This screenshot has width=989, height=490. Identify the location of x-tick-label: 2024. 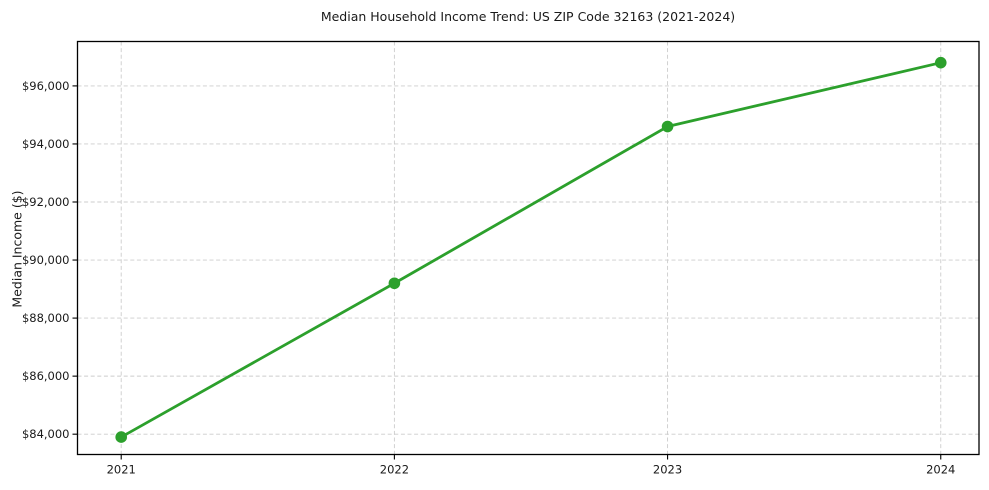
(940, 470).